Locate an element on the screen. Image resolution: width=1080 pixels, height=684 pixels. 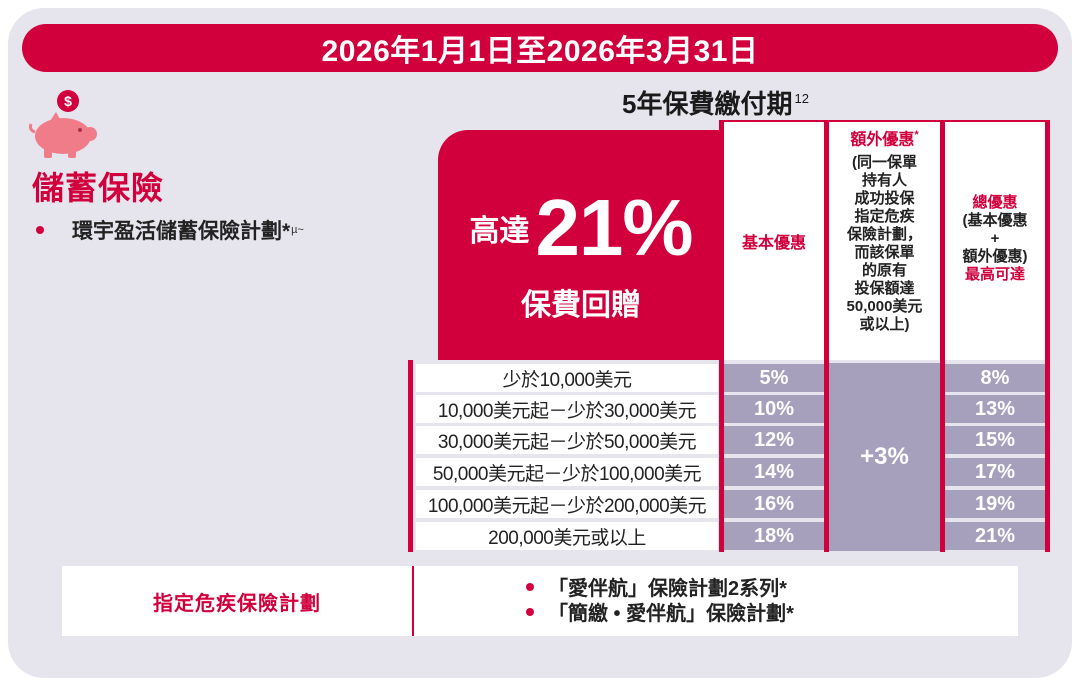
extra-desc-line: 或以上) is located at coordinates (884, 325).